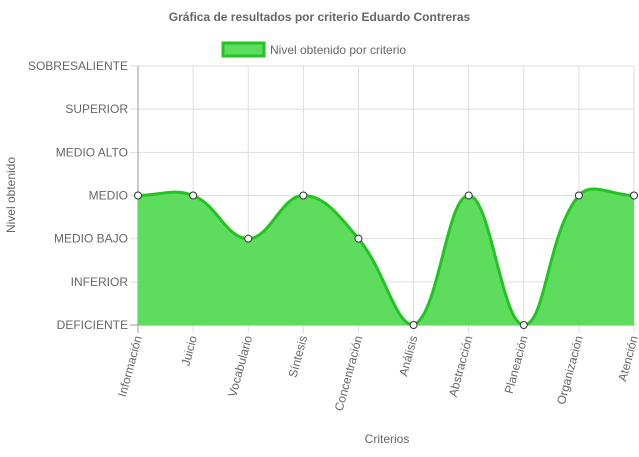 This screenshot has width=639, height=457. What do you see at coordinates (108, 196) in the screenshot?
I see `y-tick-label: MEDIO` at bounding box center [108, 196].